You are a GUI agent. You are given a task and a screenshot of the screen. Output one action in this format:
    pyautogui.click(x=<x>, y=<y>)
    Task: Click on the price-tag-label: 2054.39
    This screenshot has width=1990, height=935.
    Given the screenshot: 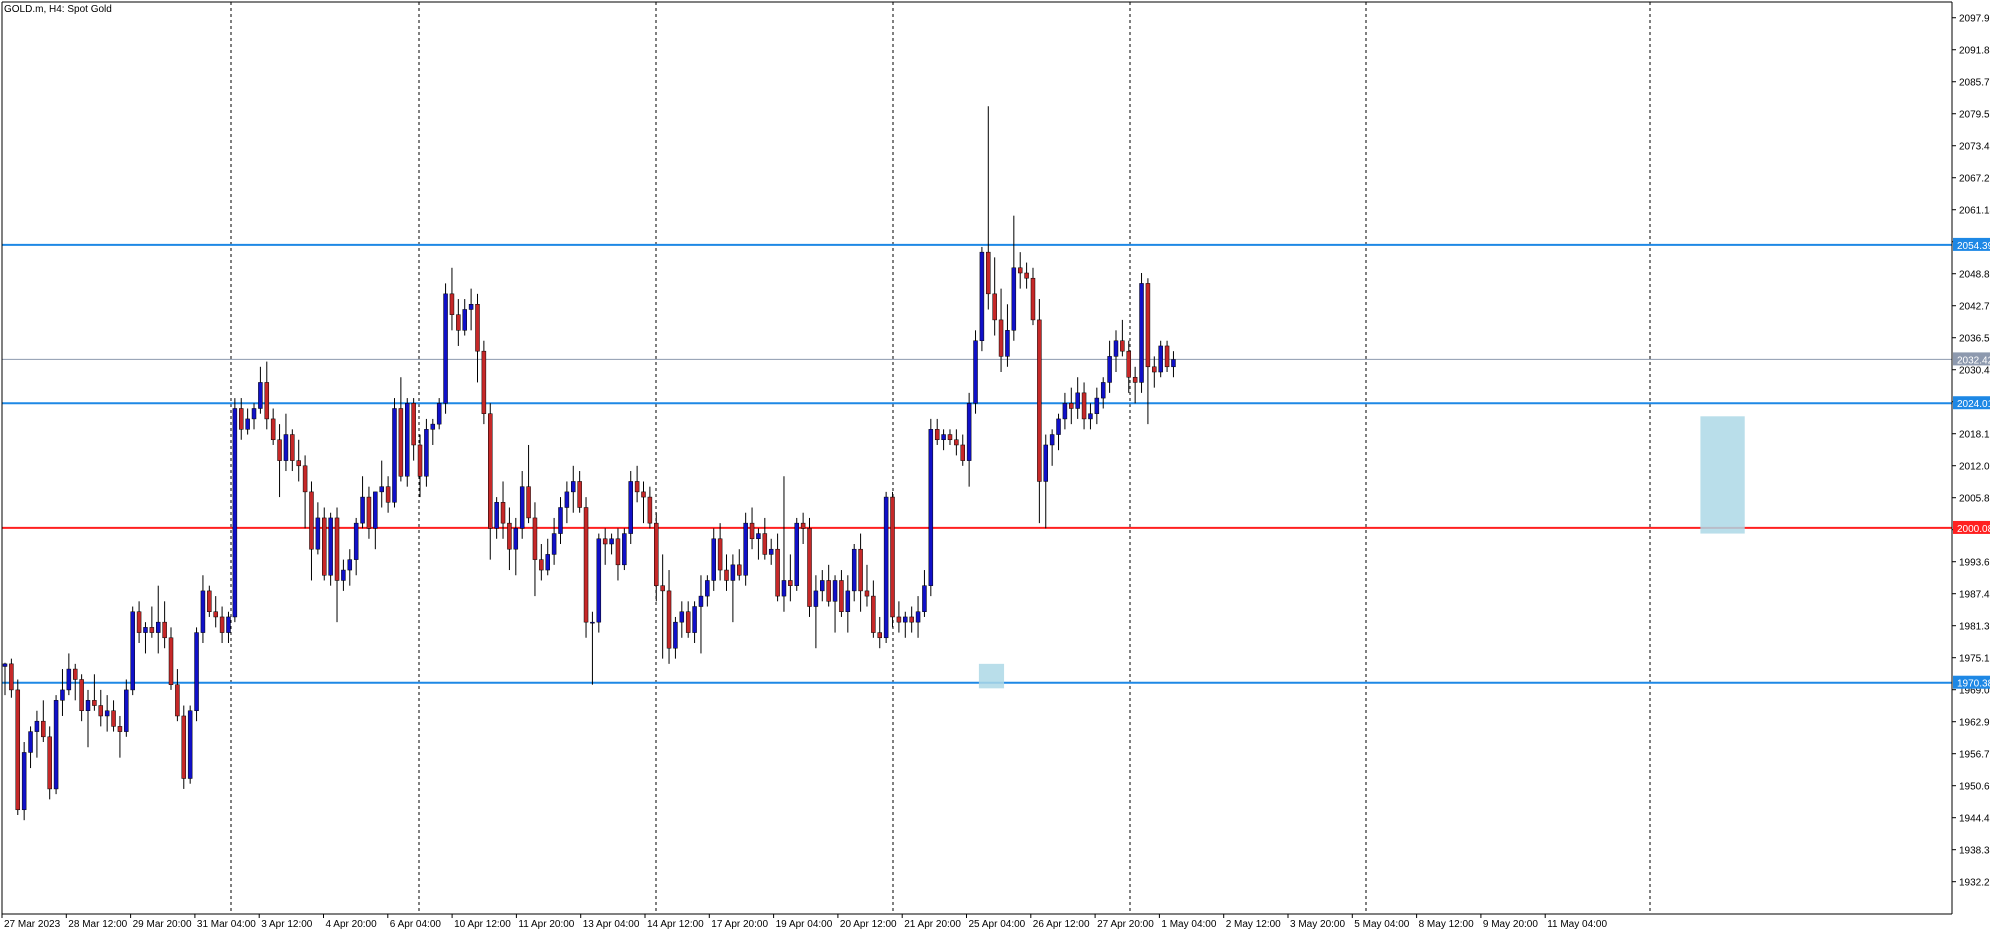 What is the action you would take?
    pyautogui.click(x=1973, y=246)
    